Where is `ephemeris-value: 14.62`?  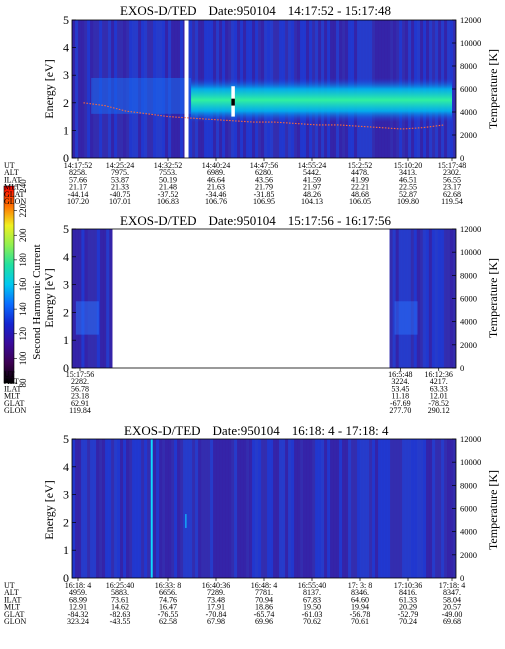 ephemeris-value: 14.62 is located at coordinates (120, 607).